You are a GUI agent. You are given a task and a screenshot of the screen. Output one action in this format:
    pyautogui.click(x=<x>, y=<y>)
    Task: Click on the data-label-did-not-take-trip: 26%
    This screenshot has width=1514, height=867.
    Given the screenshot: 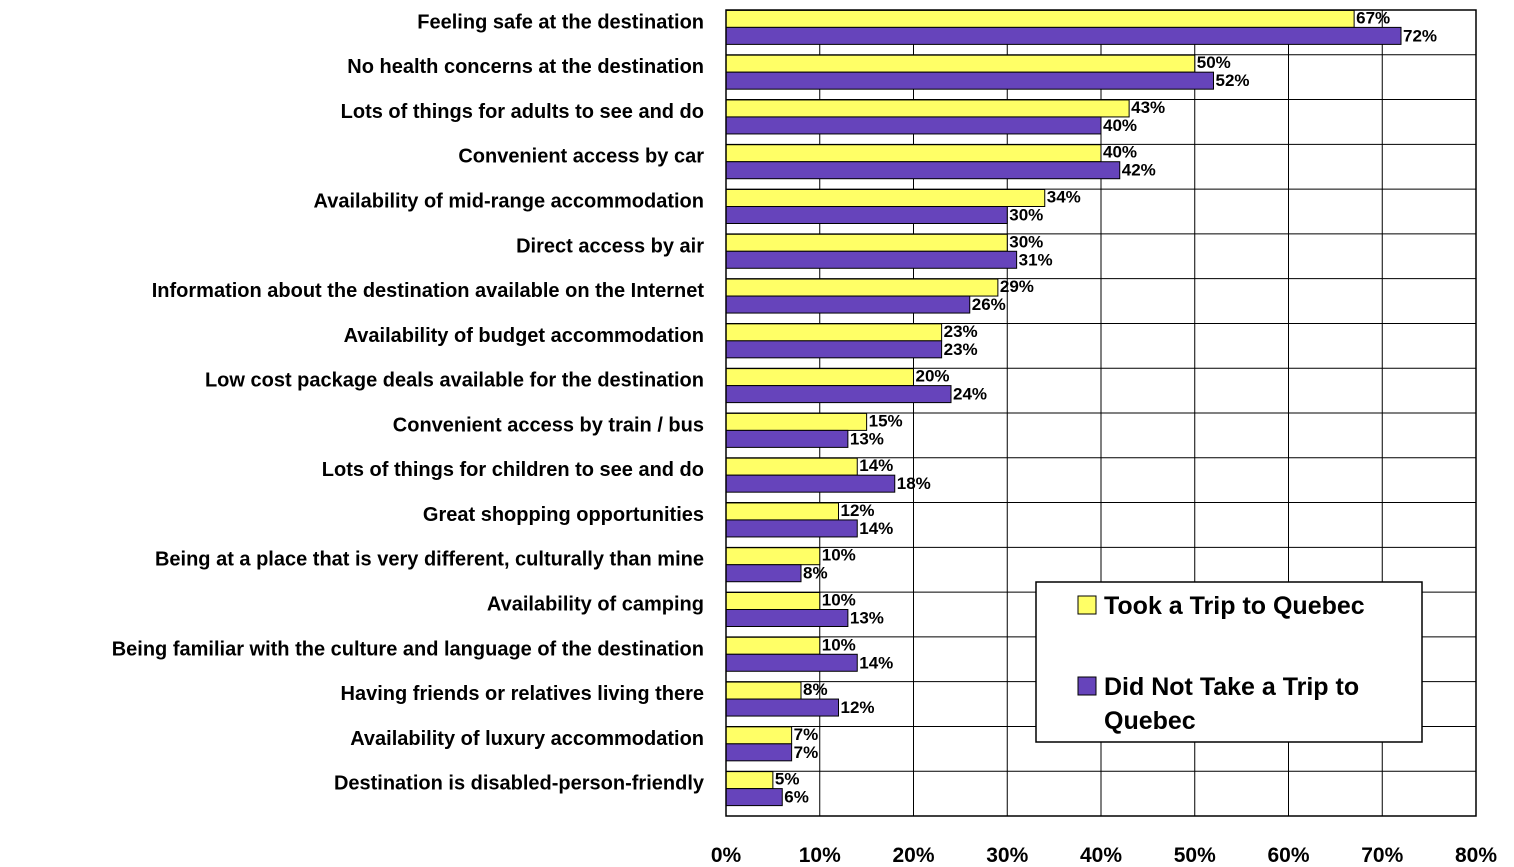 What is the action you would take?
    pyautogui.click(x=989, y=304)
    